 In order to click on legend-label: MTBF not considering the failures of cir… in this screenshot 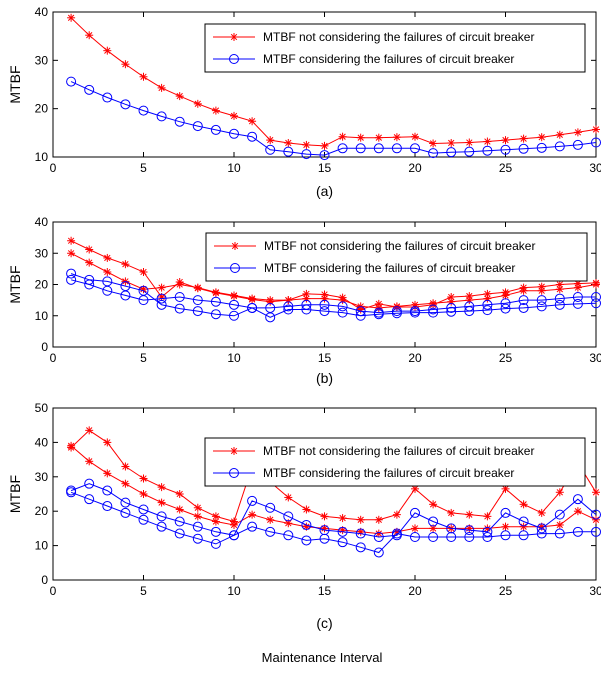, I will do `click(398, 451)`.